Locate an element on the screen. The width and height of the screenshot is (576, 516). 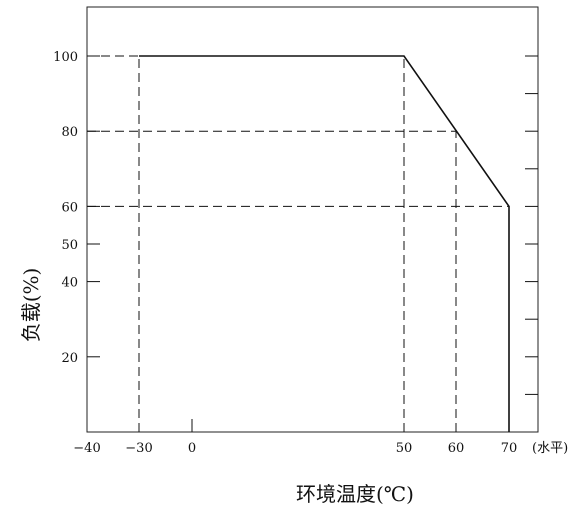
x-unit-note: (水平) is located at coordinates (550, 448).